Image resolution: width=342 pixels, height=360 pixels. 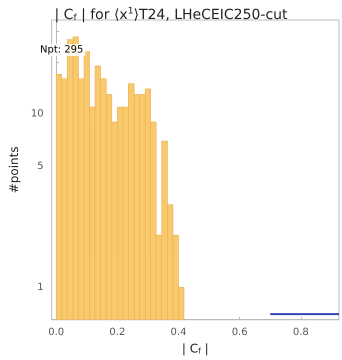 What do you see at coordinates (37, 114) in the screenshot?
I see `y-tick-label: 10` at bounding box center [37, 114].